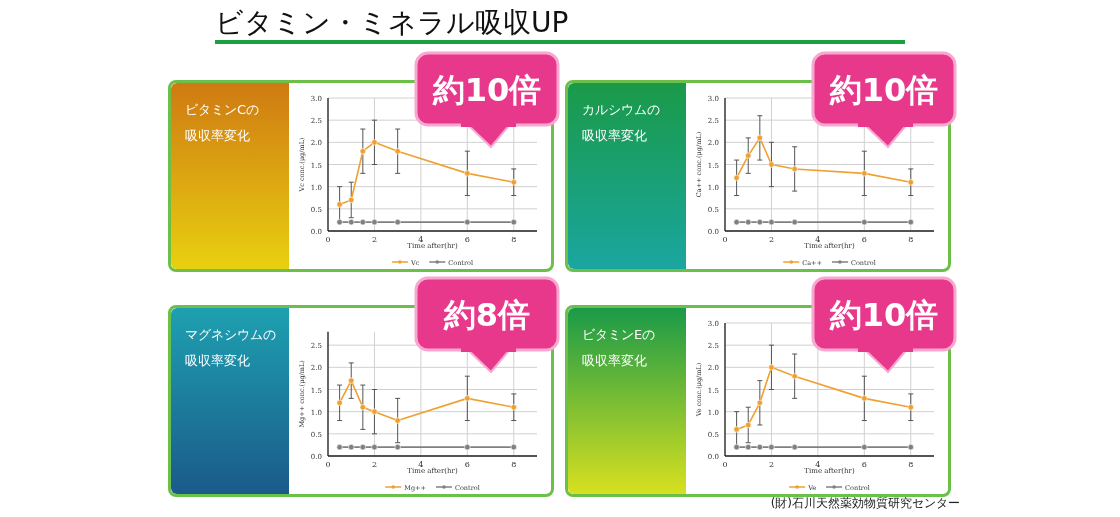 The width and height of the screenshot is (1120, 517). What do you see at coordinates (865, 503) in the screenshot?
I see `text: (財)石川天然薬効物質研究センター` at bounding box center [865, 503].